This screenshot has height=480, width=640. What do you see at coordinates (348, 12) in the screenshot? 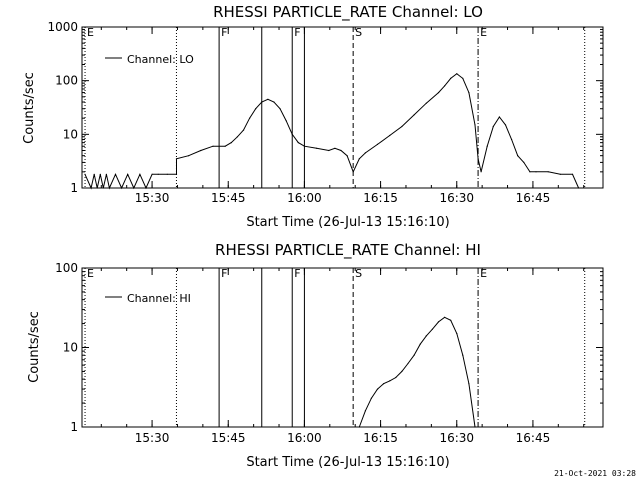
I see `chart-title: RHESSI PARTICLE_RATE Channel: LO` at bounding box center [348, 12].